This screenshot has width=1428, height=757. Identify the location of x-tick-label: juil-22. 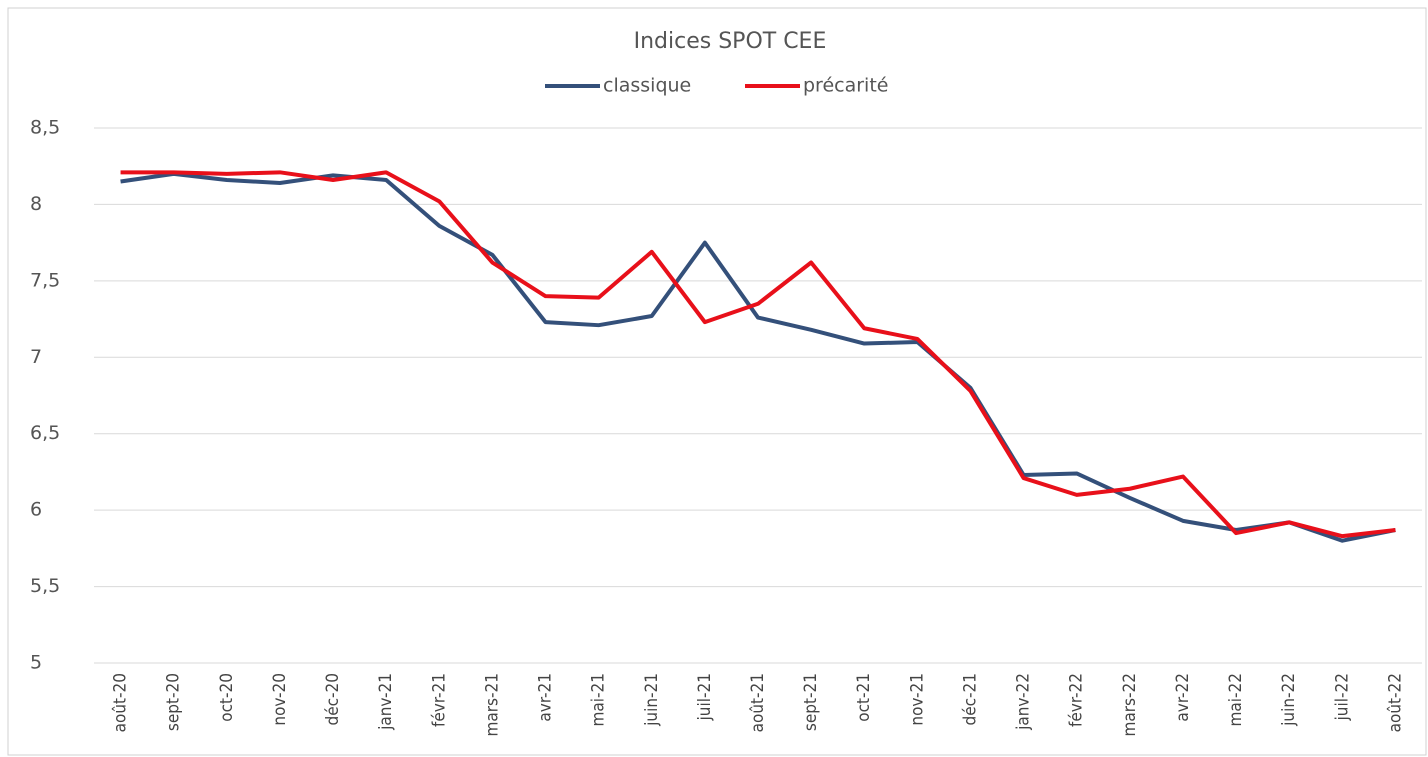
(1342, 697).